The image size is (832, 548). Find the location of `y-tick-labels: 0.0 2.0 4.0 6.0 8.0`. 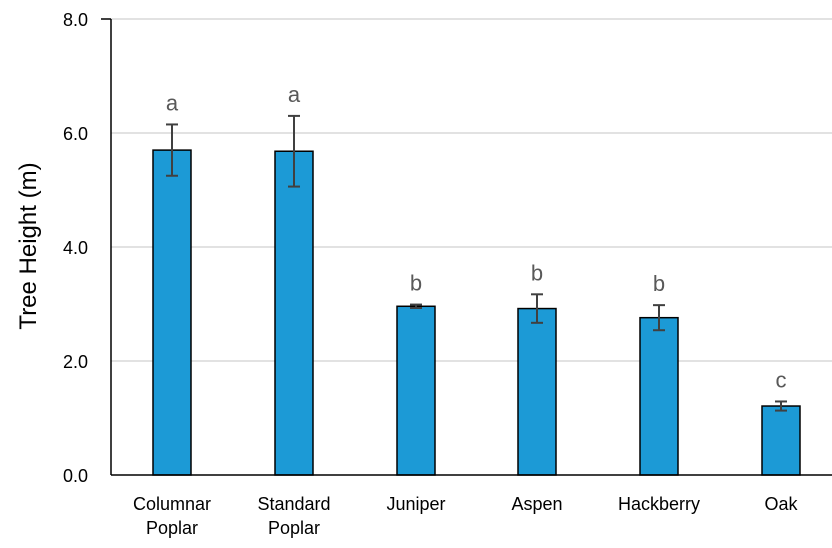

y-tick-labels: 0.0 2.0 4.0 6.0 8.0 is located at coordinates (75, 248).